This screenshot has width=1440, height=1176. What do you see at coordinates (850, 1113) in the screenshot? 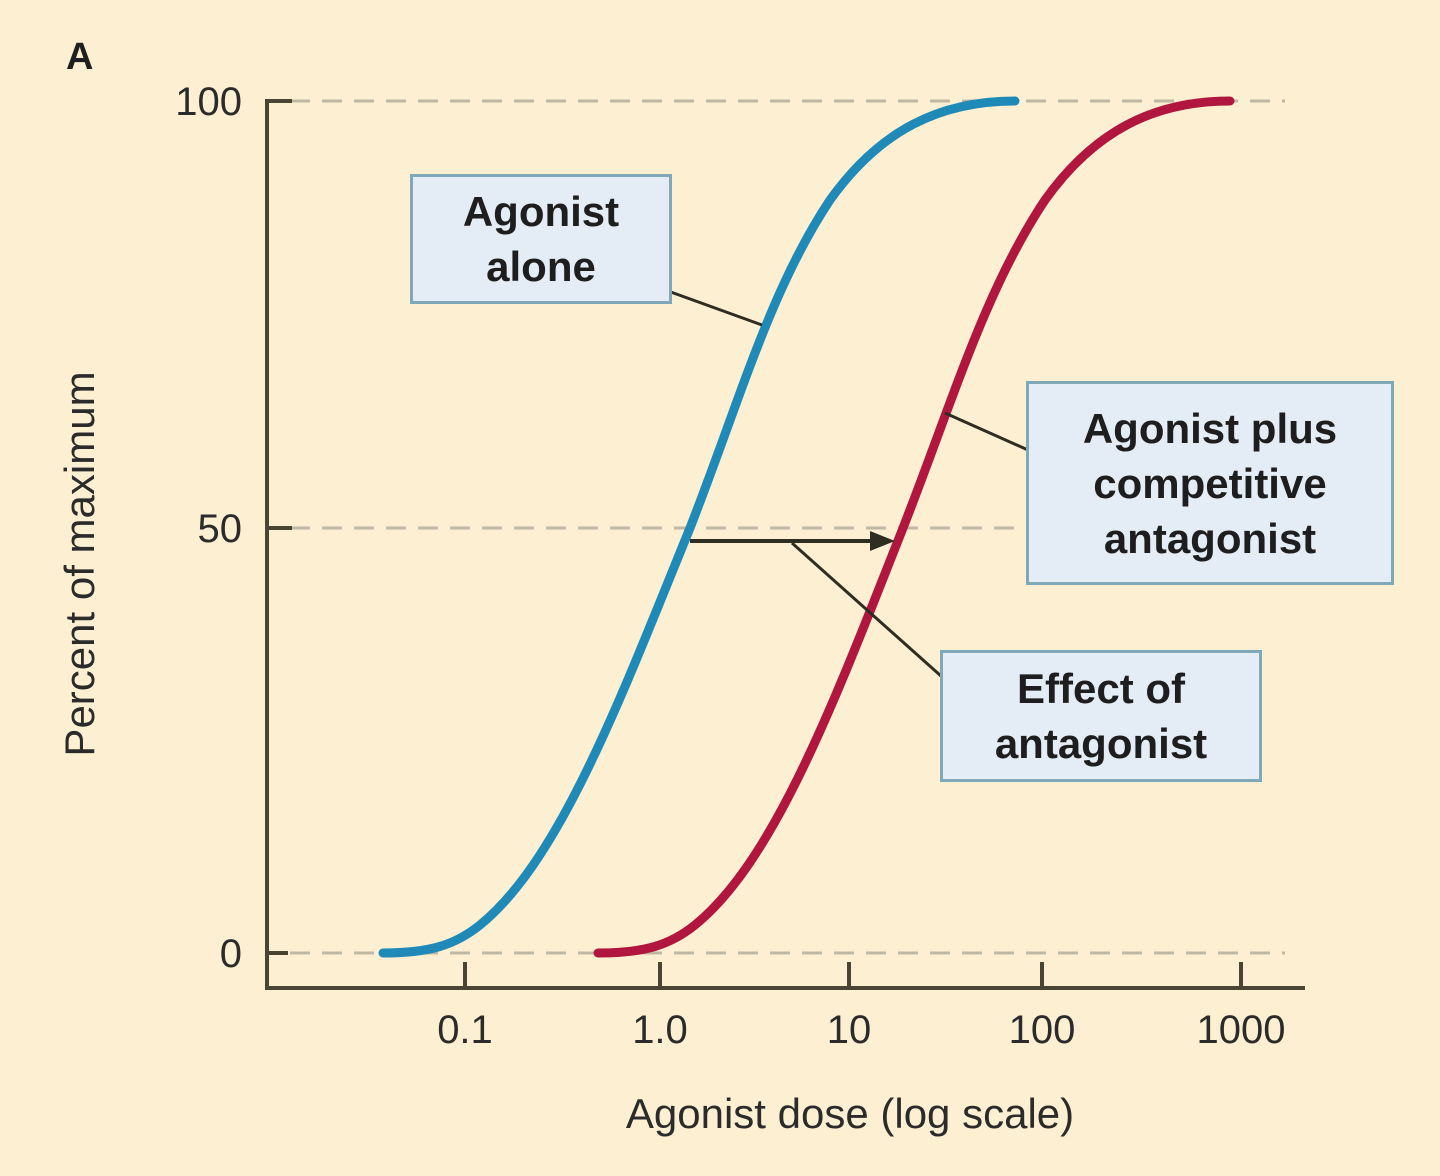
I see `x-axis-label: Agonist dose (log scale)` at bounding box center [850, 1113].